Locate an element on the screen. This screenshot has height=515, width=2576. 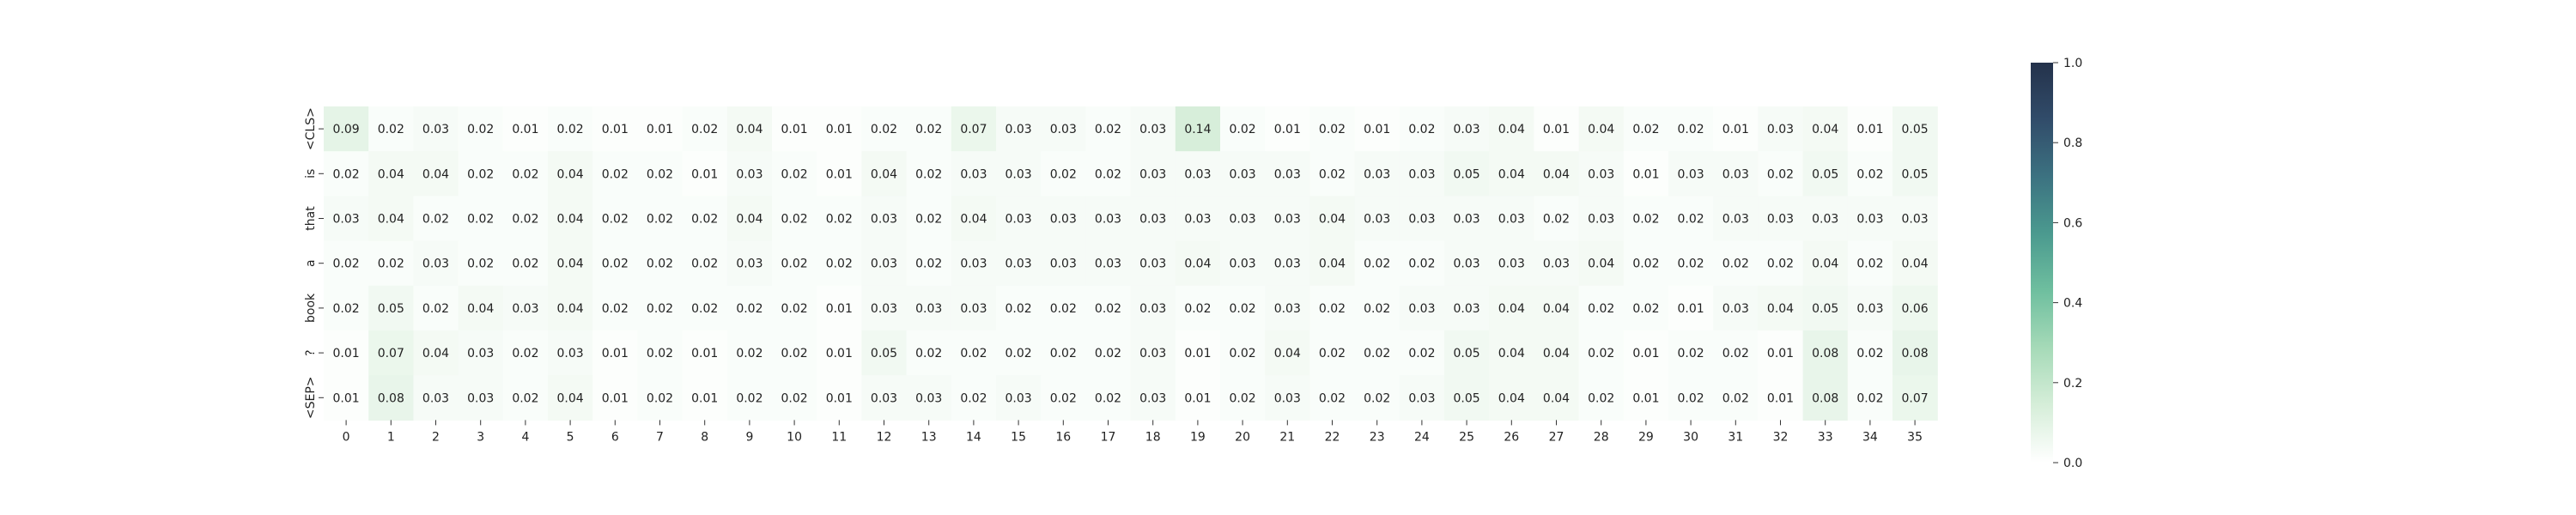
x-tick-label: 8 is located at coordinates (704, 437).